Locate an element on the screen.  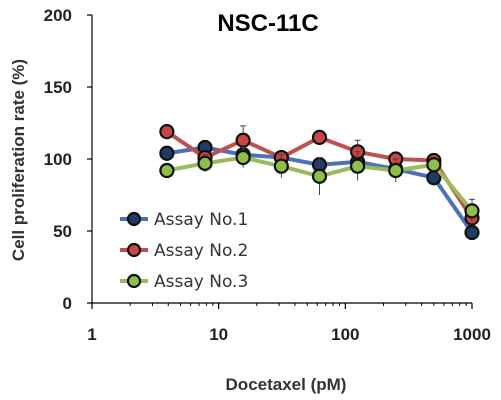
y-tick-label: 100 is located at coordinates (58, 159).